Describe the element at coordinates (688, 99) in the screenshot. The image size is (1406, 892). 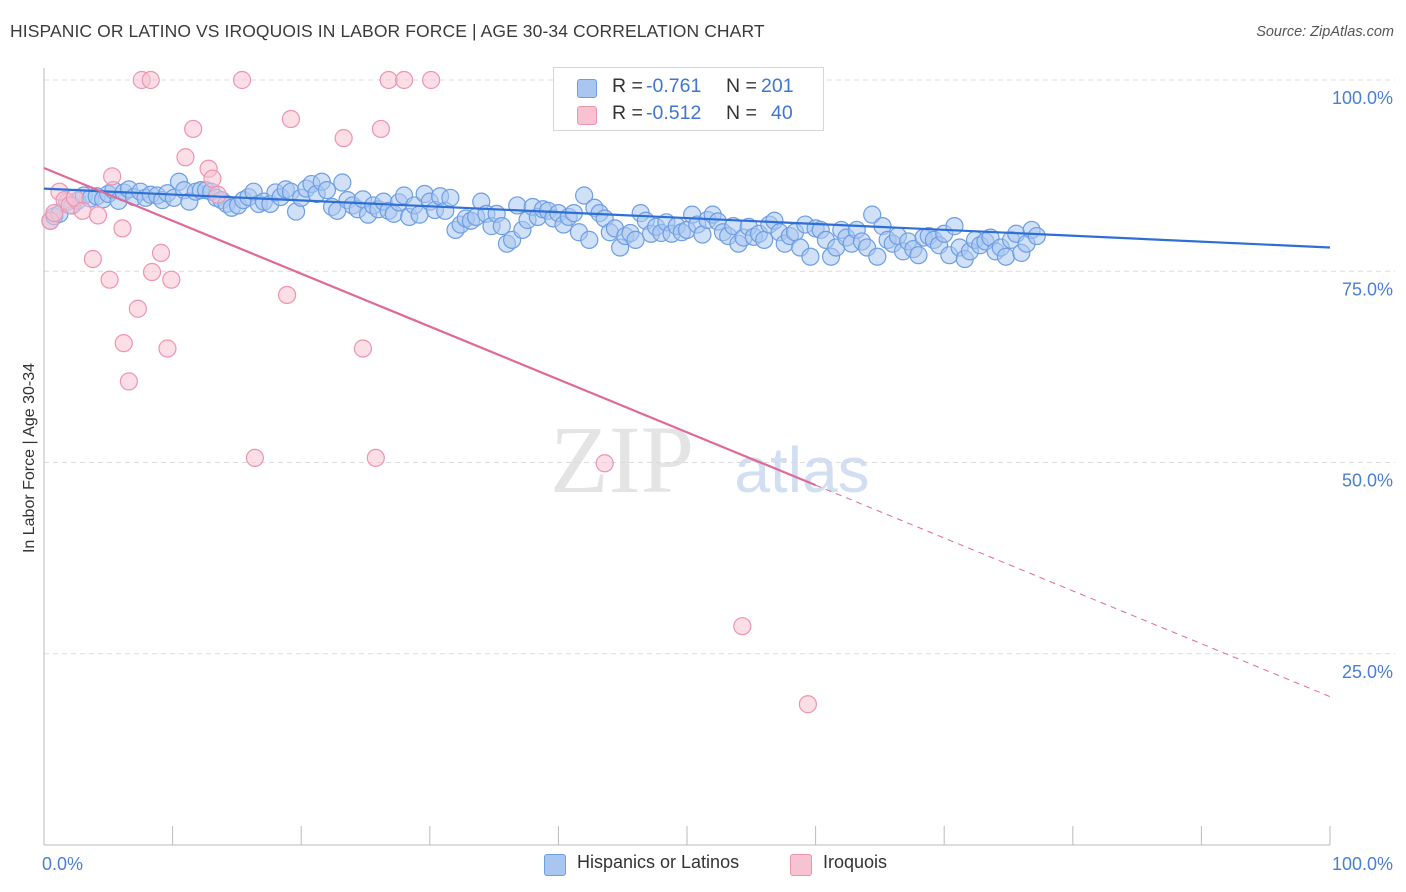
I see `correlation-legend: R = -0.761 N = 201 R = -0.512 N = 40` at that location.